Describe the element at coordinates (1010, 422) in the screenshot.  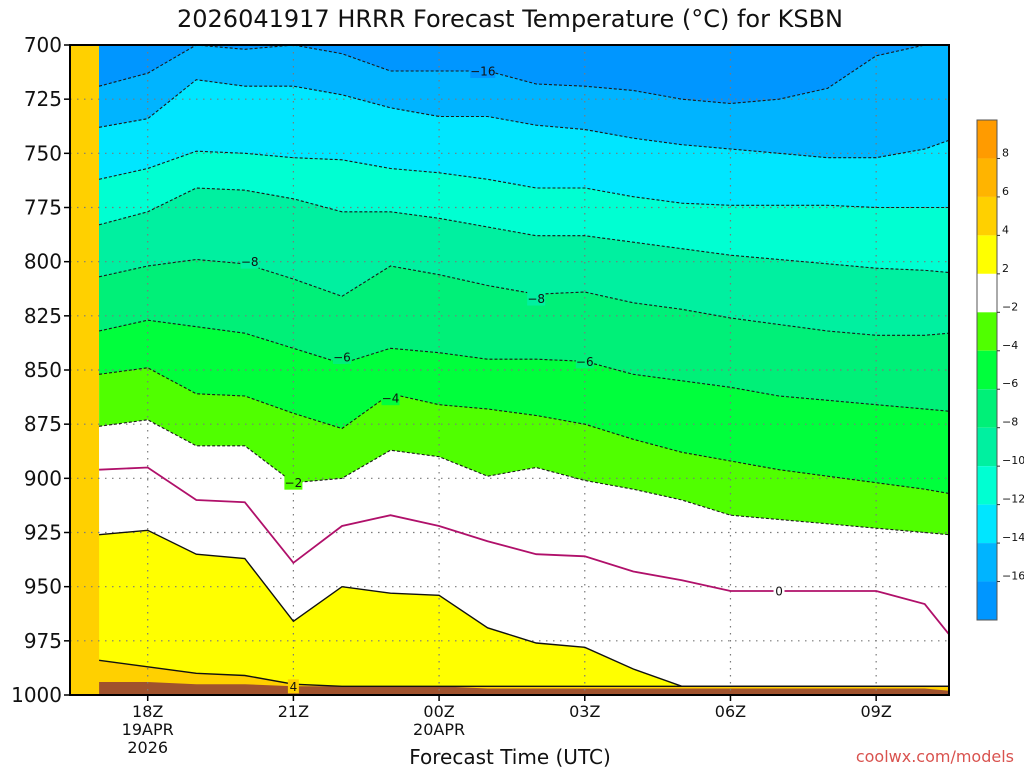
I see `colorbar-tick-label: −8` at that location.